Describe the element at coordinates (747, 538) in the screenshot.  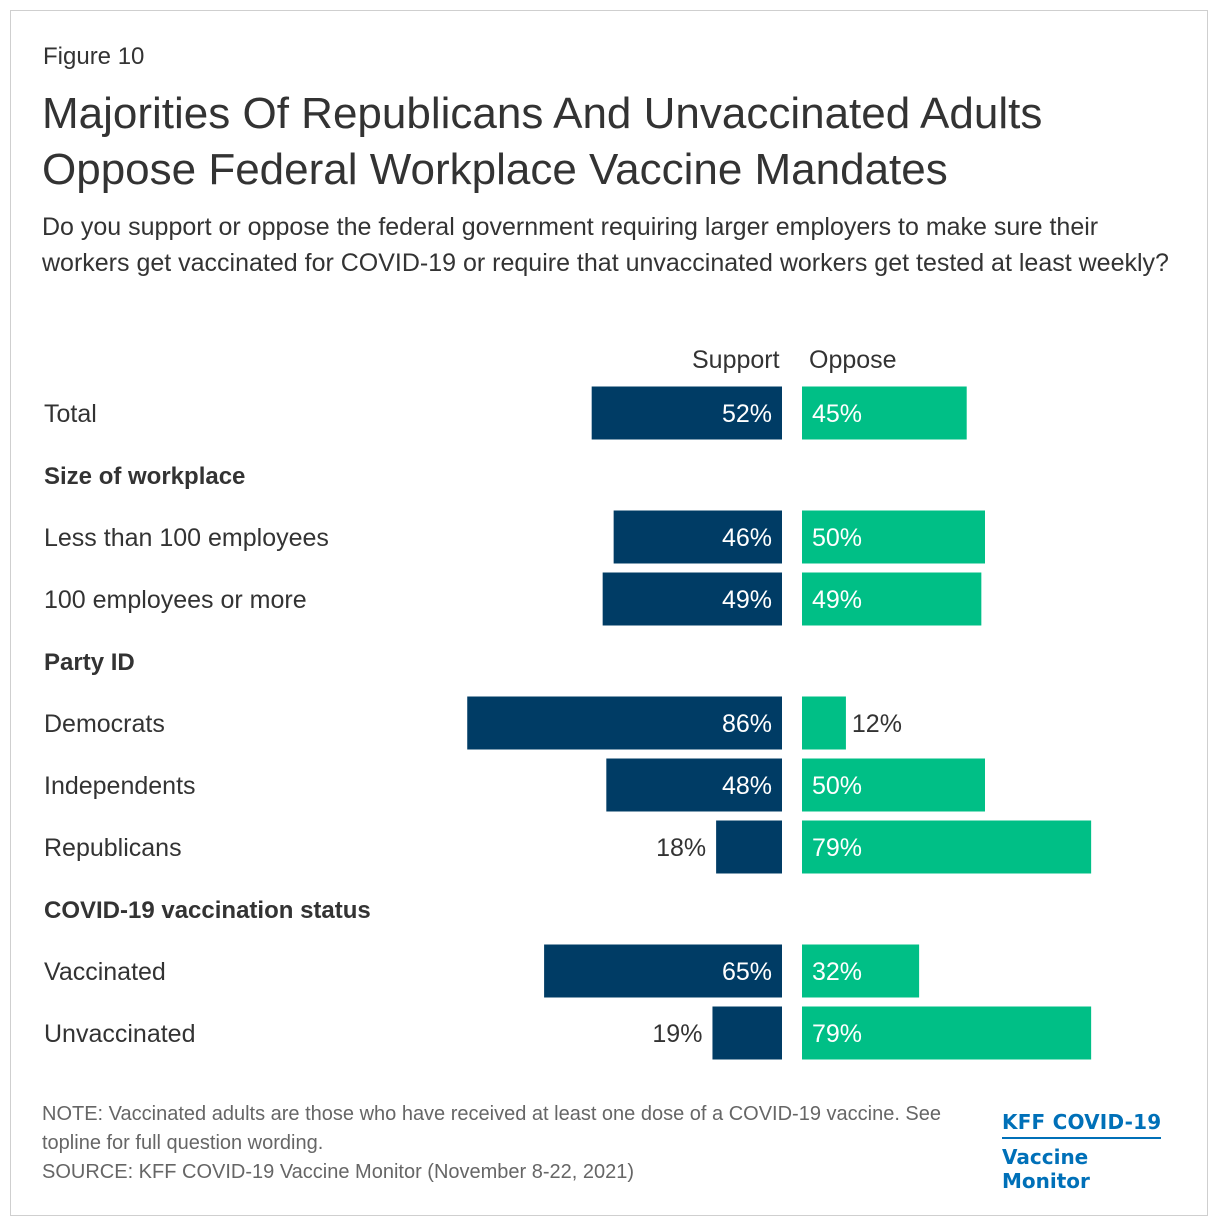
I see `support-value-label: 46%` at that location.